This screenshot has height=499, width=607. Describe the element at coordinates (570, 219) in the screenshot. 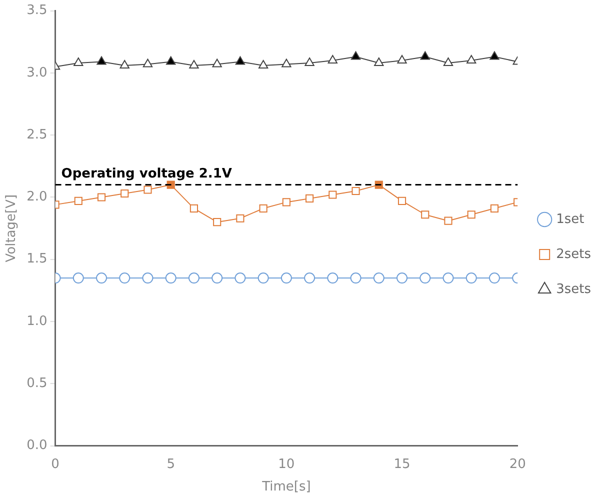

I see `legend-label: 1set` at that location.